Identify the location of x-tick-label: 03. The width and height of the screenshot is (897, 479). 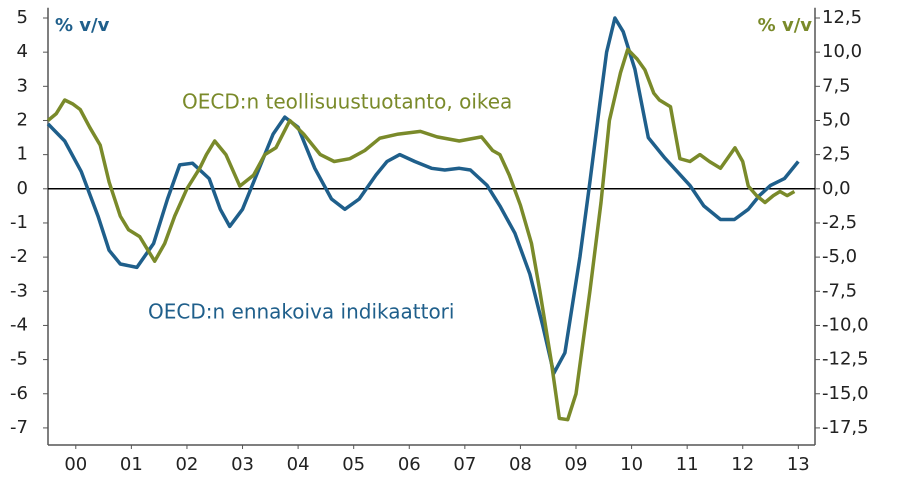
(242, 464).